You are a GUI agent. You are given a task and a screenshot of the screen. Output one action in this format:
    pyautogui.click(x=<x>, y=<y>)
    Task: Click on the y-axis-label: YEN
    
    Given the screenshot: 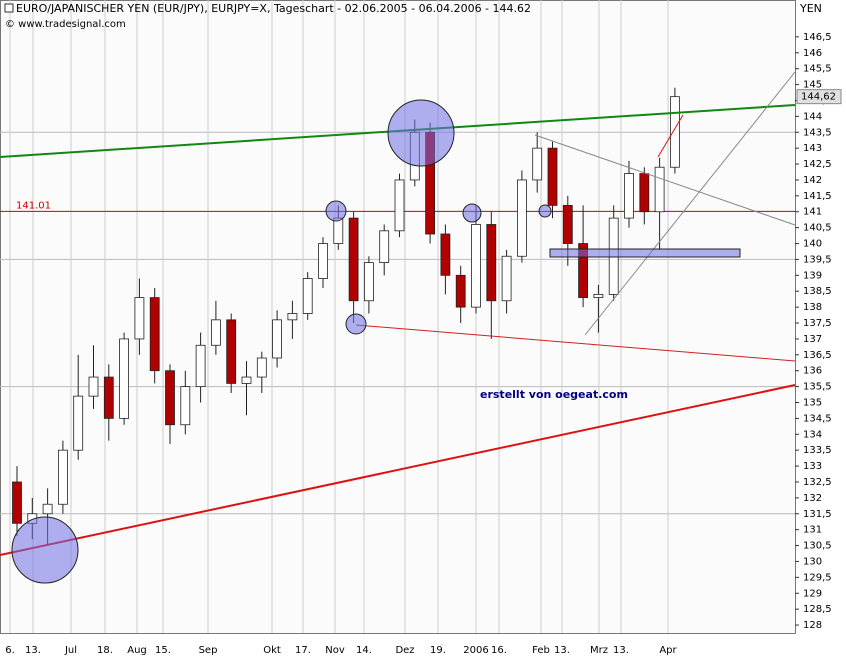 What is the action you would take?
    pyautogui.click(x=810, y=8)
    